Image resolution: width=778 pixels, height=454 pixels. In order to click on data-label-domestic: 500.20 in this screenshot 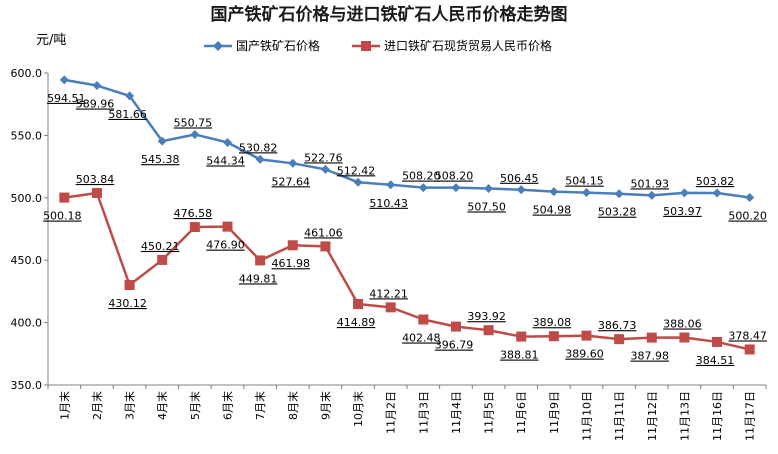, I will do `click(747, 216)`.